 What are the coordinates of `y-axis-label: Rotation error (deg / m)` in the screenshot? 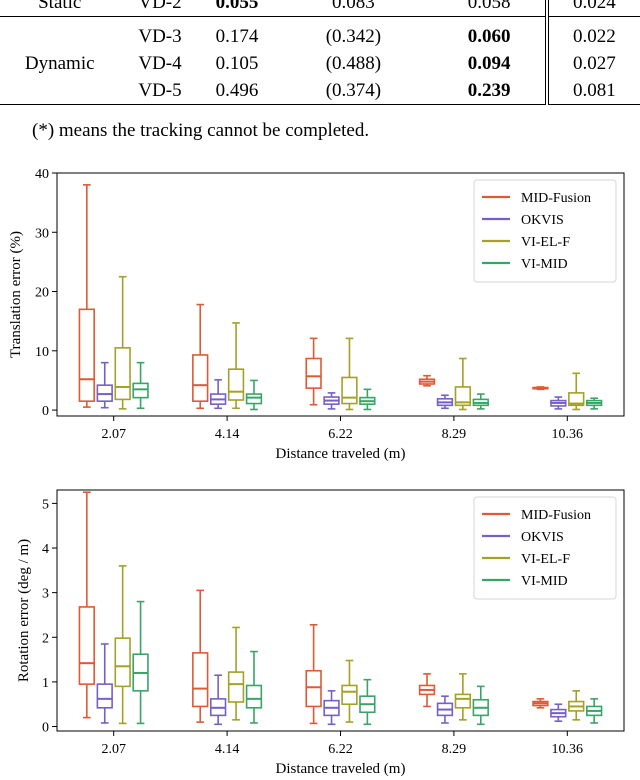 It's located at (24, 610).